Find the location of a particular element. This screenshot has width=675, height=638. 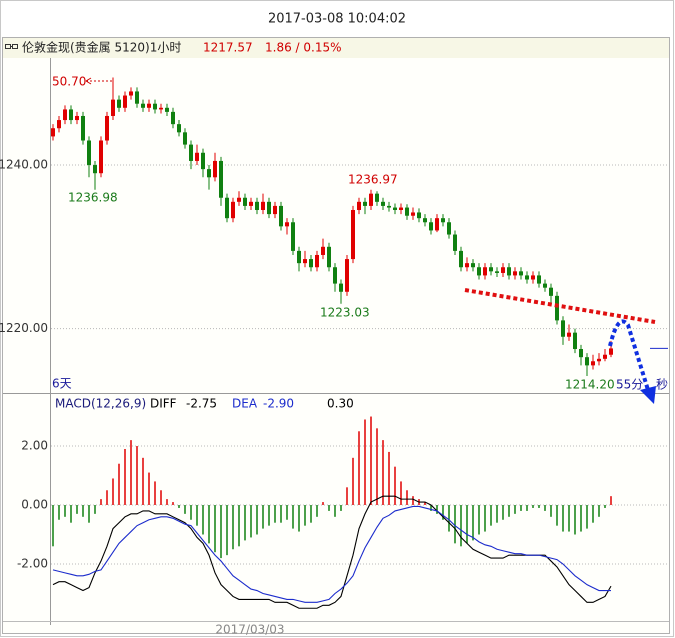

annotation: 6天 is located at coordinates (62, 384).